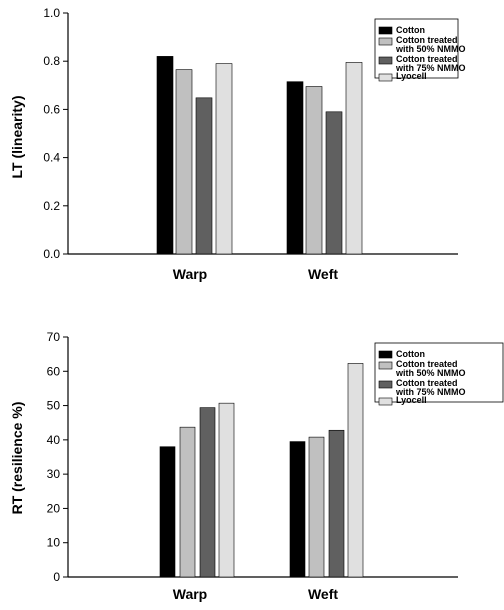 This screenshot has height=610, width=504. What do you see at coordinates (54, 371) in the screenshot?
I see `y-tick-label: 60` at bounding box center [54, 371].